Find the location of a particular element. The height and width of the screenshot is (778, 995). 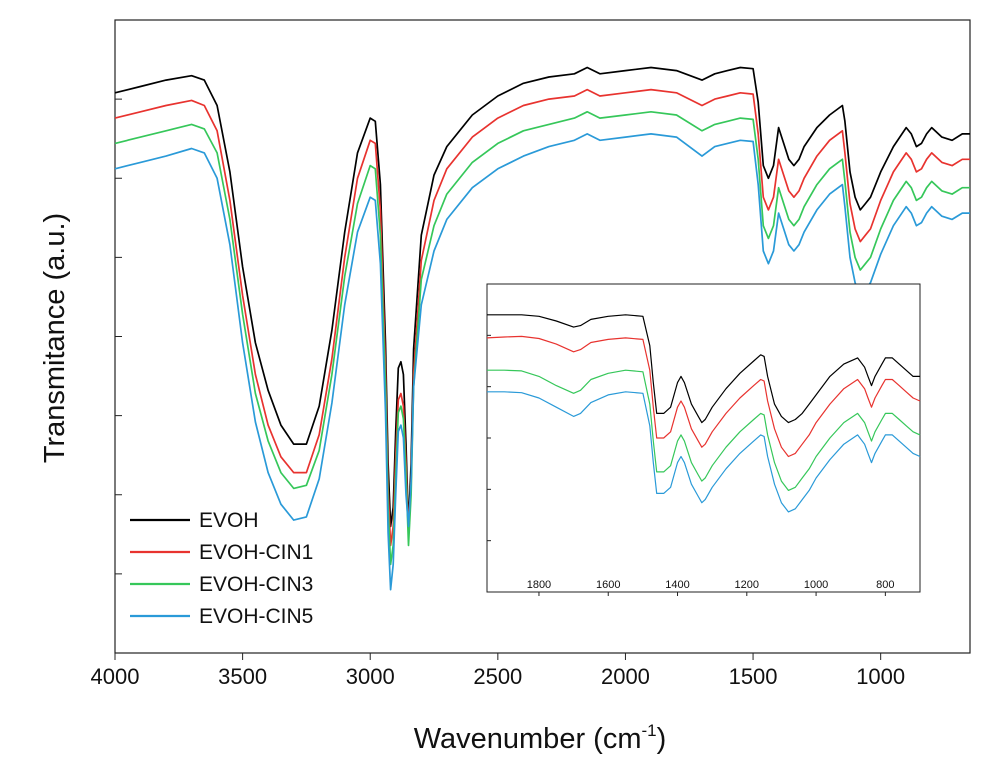

main-x-tick-label-3000: 3000 is located at coordinates (370, 676).